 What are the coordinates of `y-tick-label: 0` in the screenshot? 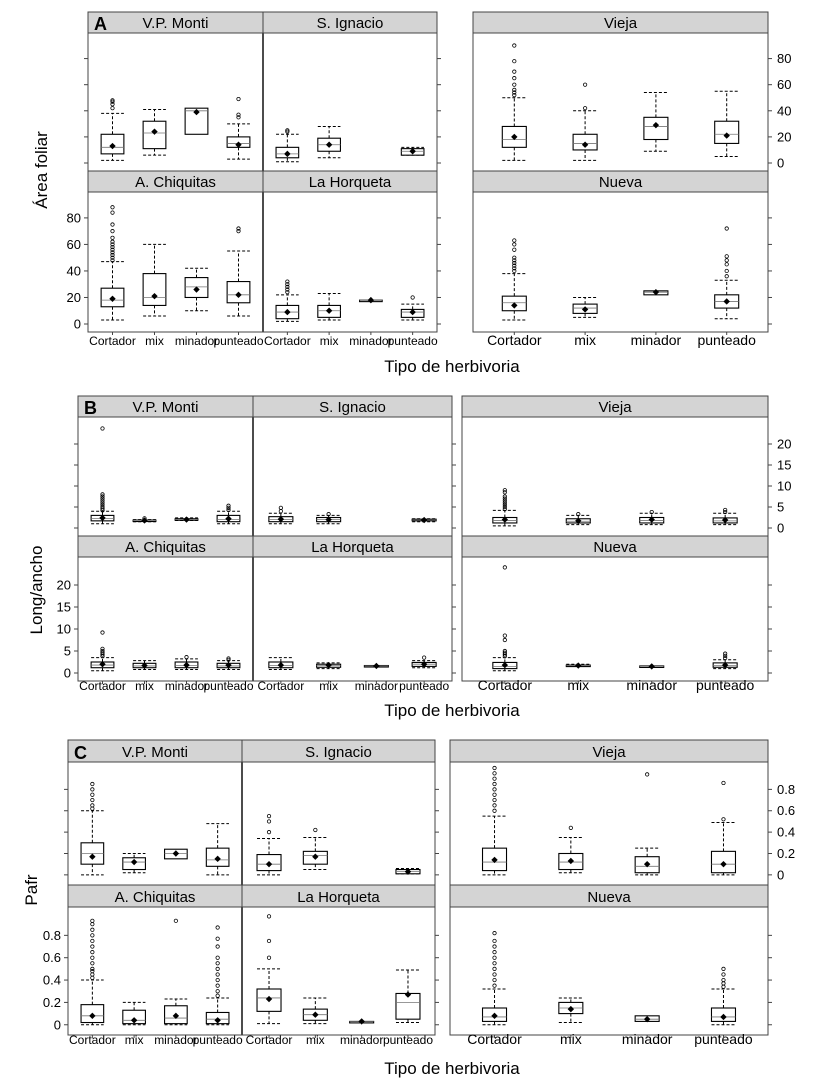 It's located at (67, 673).